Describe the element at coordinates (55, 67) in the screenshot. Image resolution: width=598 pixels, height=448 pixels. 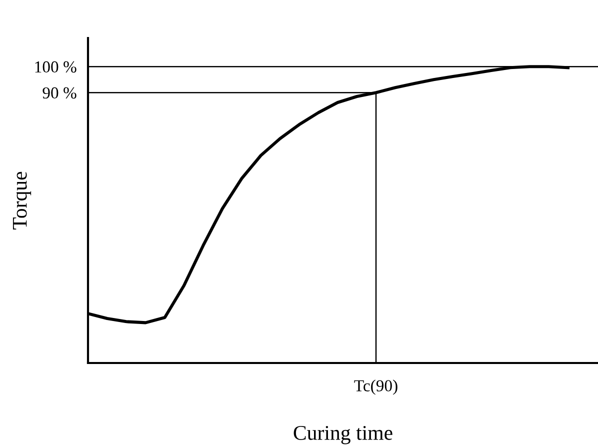
I see `y-tick-label: 100 %` at that location.